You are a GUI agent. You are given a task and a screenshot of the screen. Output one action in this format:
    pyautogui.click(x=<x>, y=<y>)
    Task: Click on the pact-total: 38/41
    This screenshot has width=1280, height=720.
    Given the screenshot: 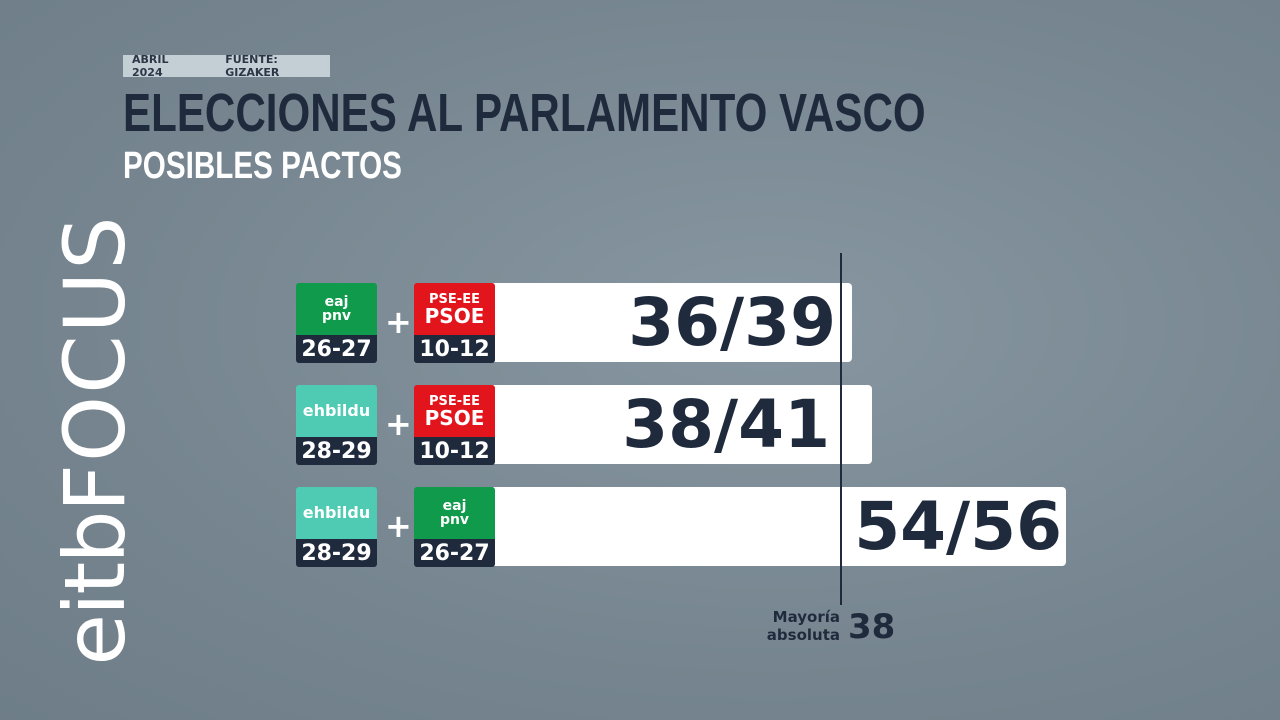 What is the action you would take?
    pyautogui.click(x=726, y=424)
    